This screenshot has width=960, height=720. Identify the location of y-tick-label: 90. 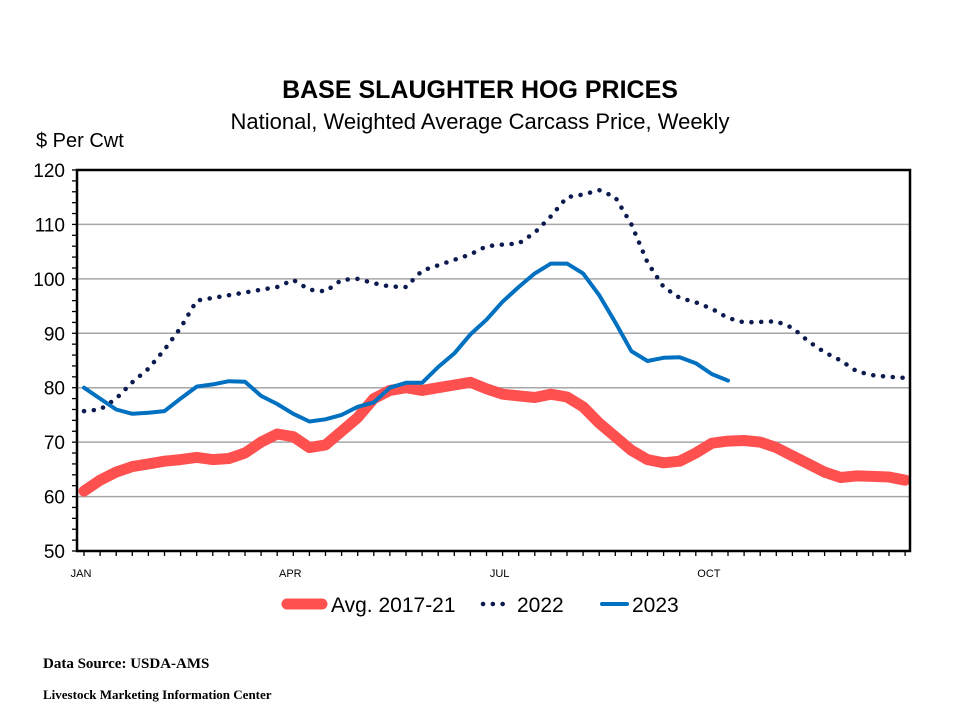
(54, 334).